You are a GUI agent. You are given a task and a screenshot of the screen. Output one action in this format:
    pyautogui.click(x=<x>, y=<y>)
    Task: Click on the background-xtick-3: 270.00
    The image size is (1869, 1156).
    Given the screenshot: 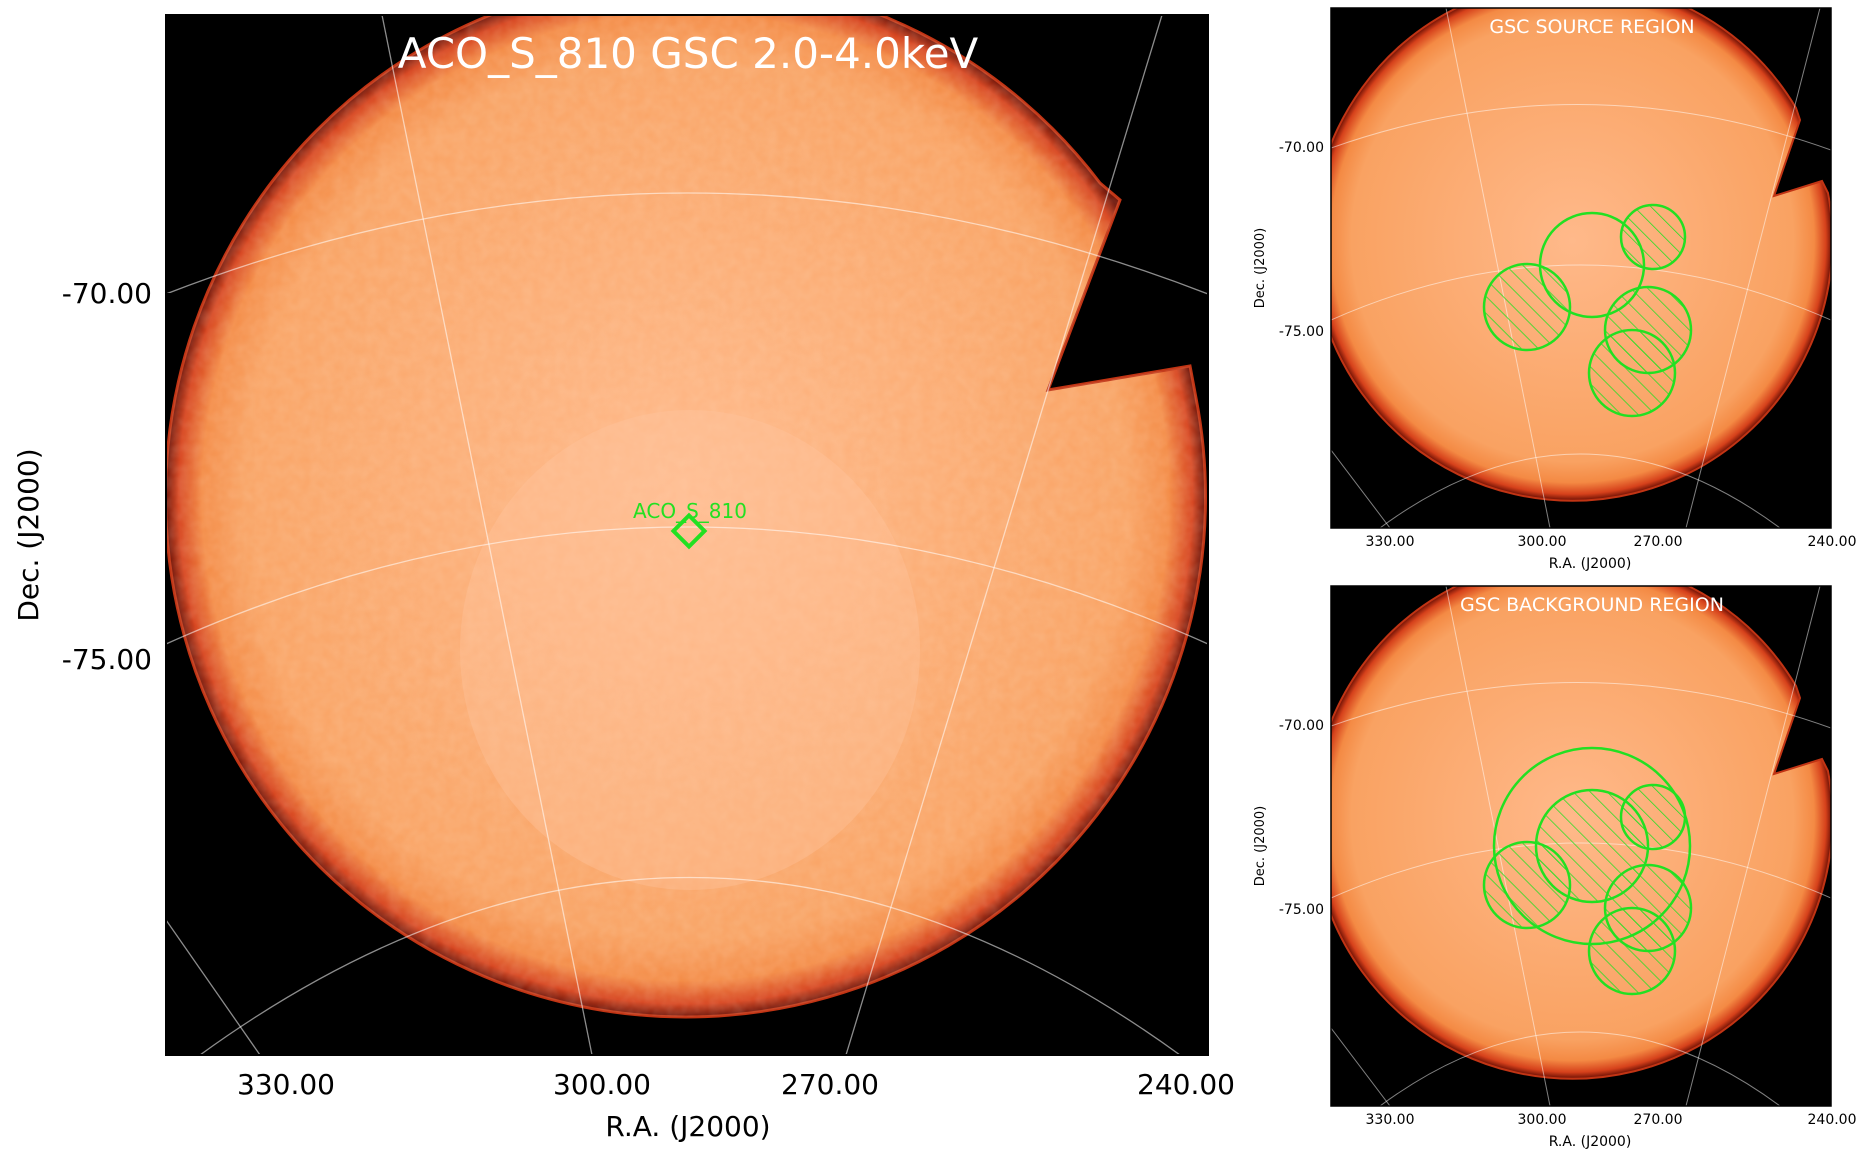 What is the action you would take?
    pyautogui.click(x=1658, y=1120)
    